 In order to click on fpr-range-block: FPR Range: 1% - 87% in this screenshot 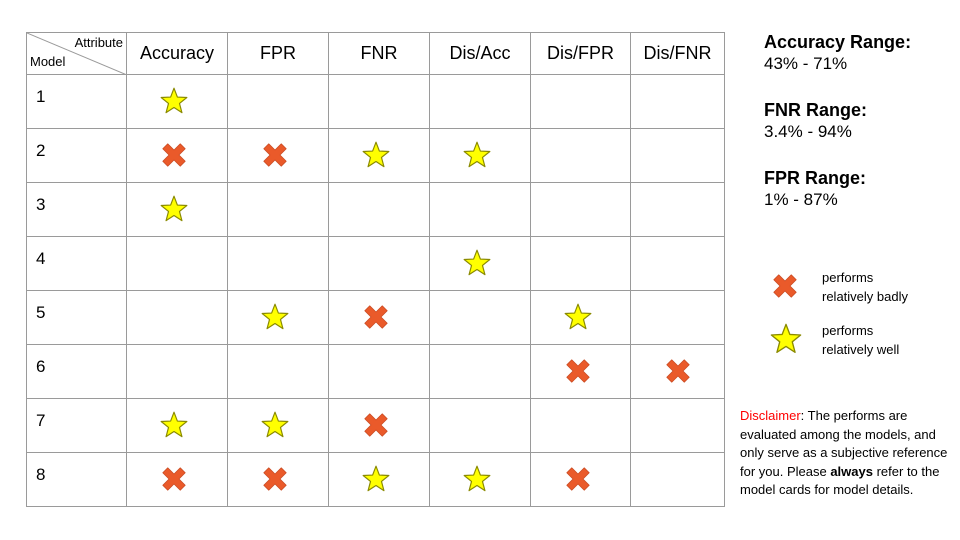, I will do `click(815, 189)`.